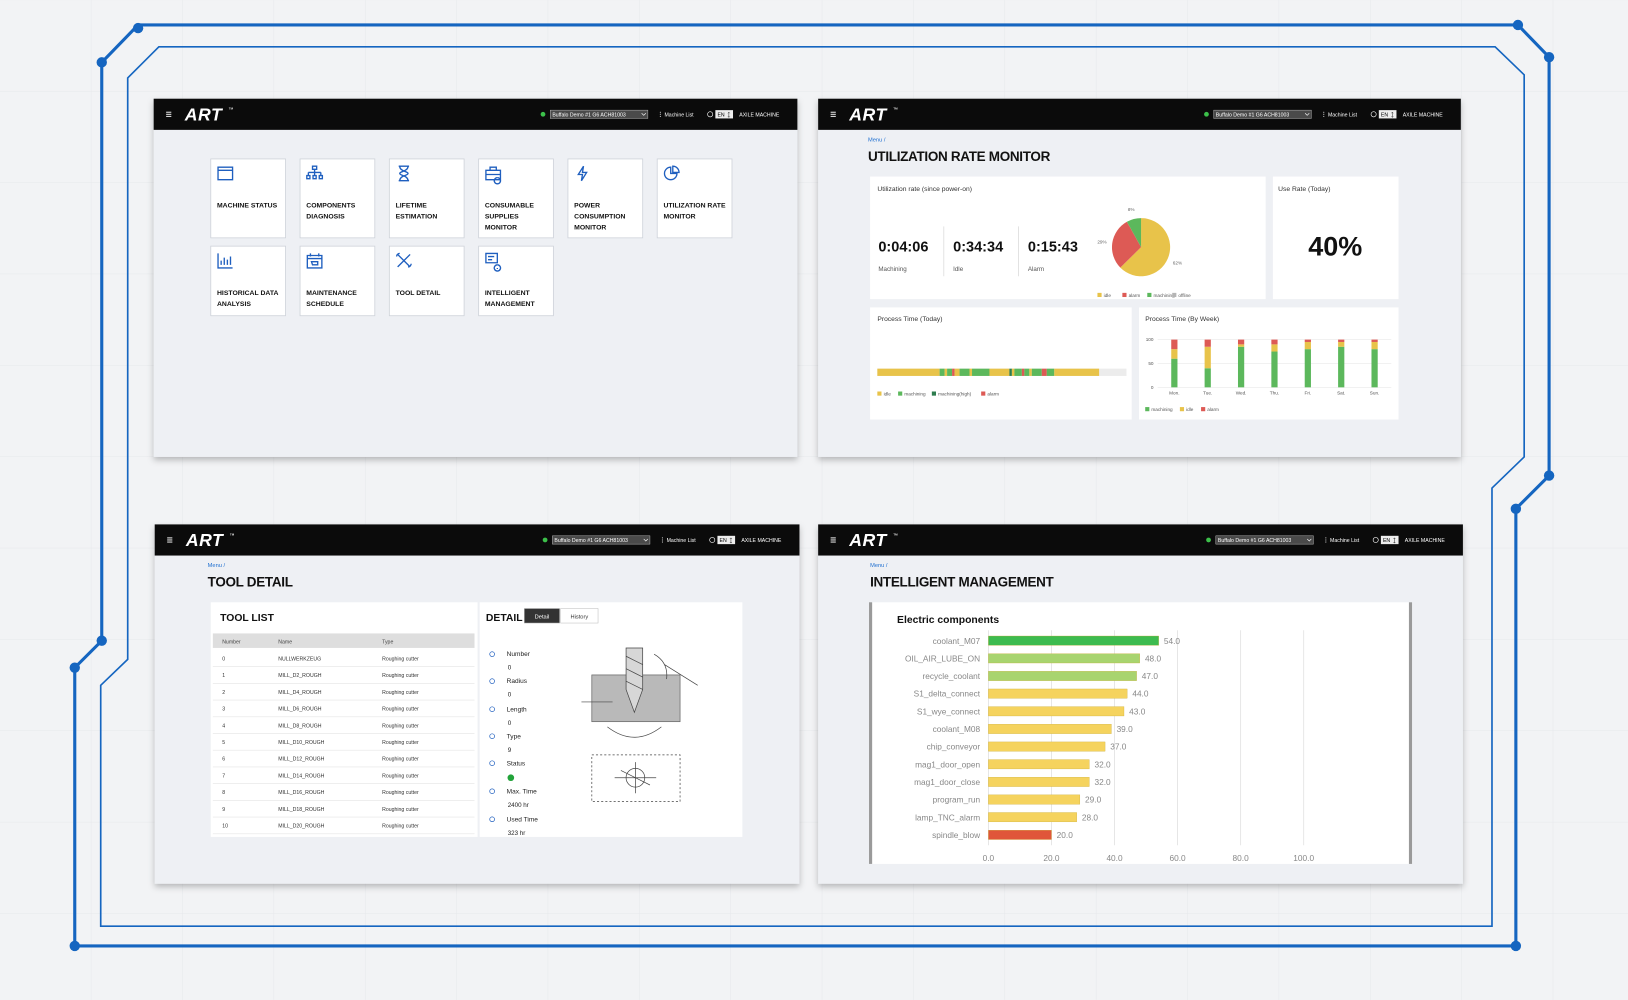 This screenshot has width=1628, height=1000. What do you see at coordinates (343, 762) in the screenshot?
I see `table-row: 6 MILL_D12_ROUGH Roughing cutter` at bounding box center [343, 762].